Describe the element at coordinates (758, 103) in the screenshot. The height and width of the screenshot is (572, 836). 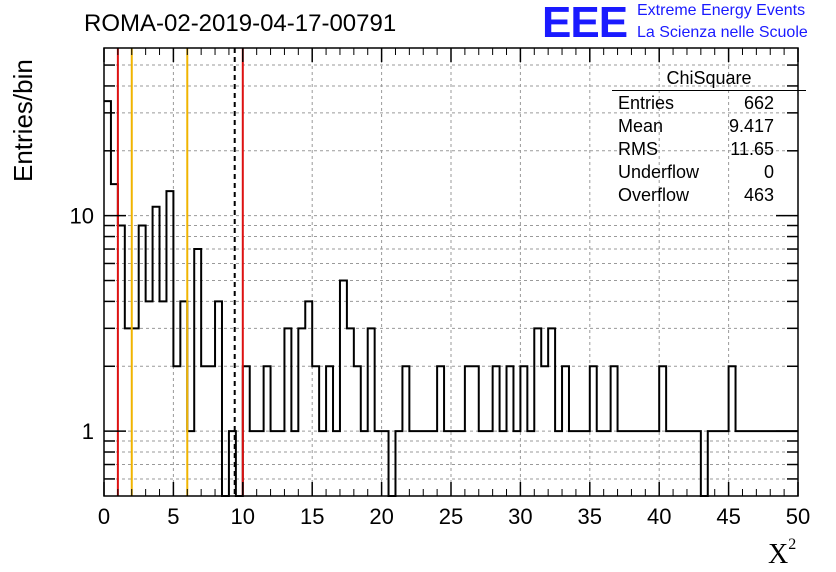
I see `stats-value: 662` at that location.